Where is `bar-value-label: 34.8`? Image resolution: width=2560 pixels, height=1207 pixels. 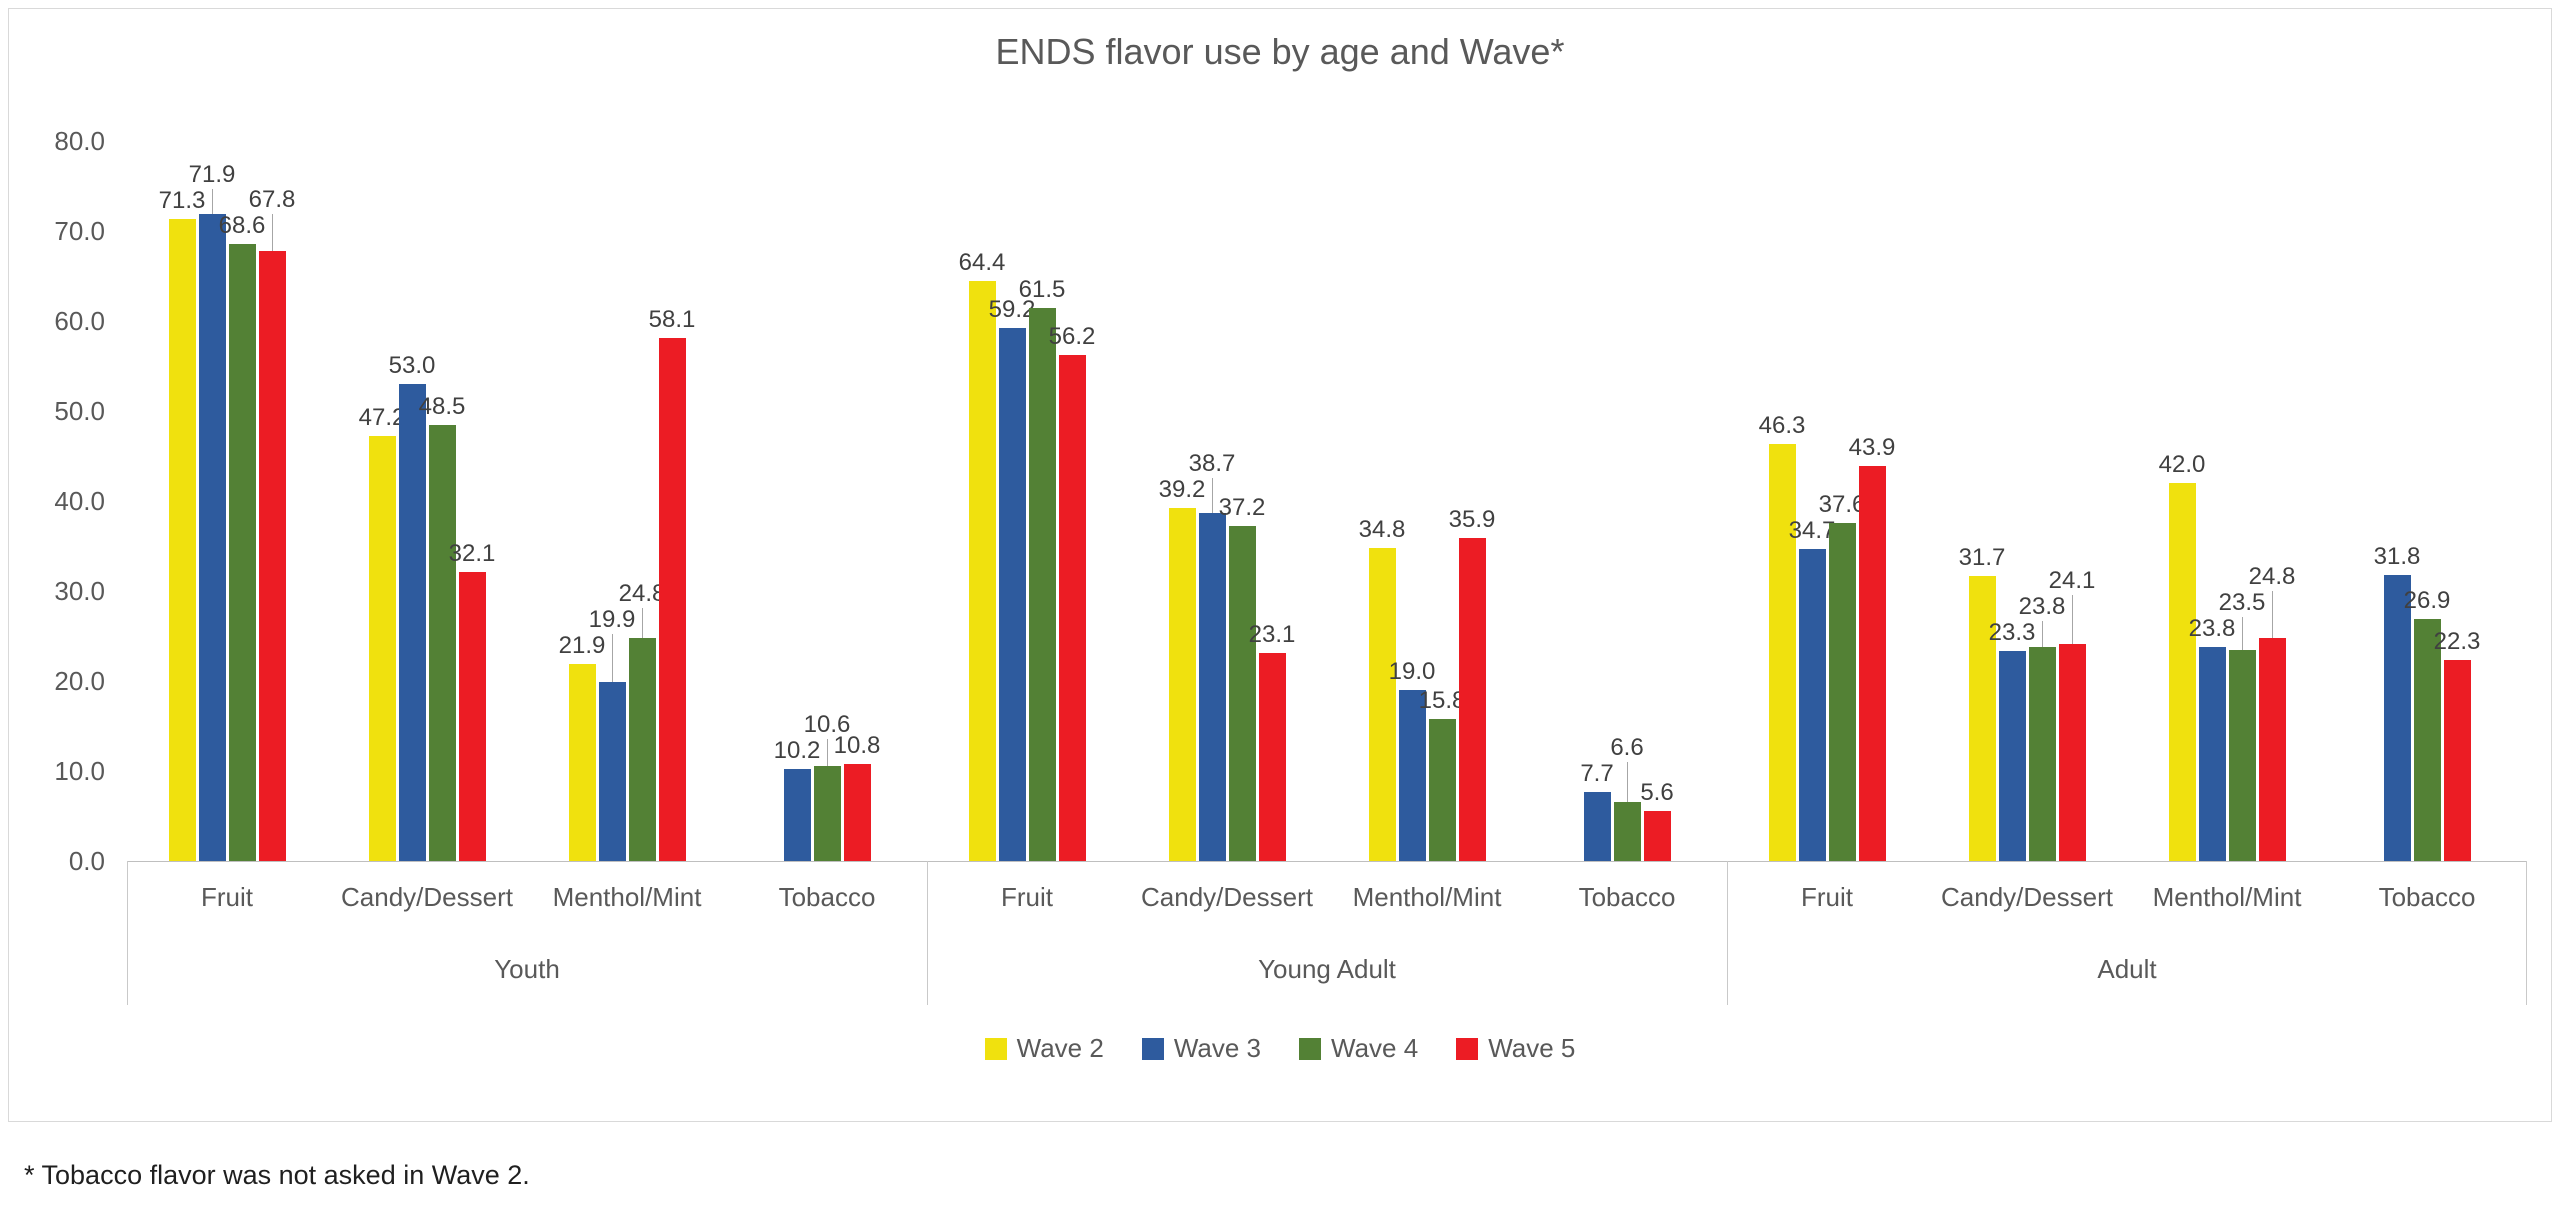
bar-value-label: 34.8 is located at coordinates (1382, 529).